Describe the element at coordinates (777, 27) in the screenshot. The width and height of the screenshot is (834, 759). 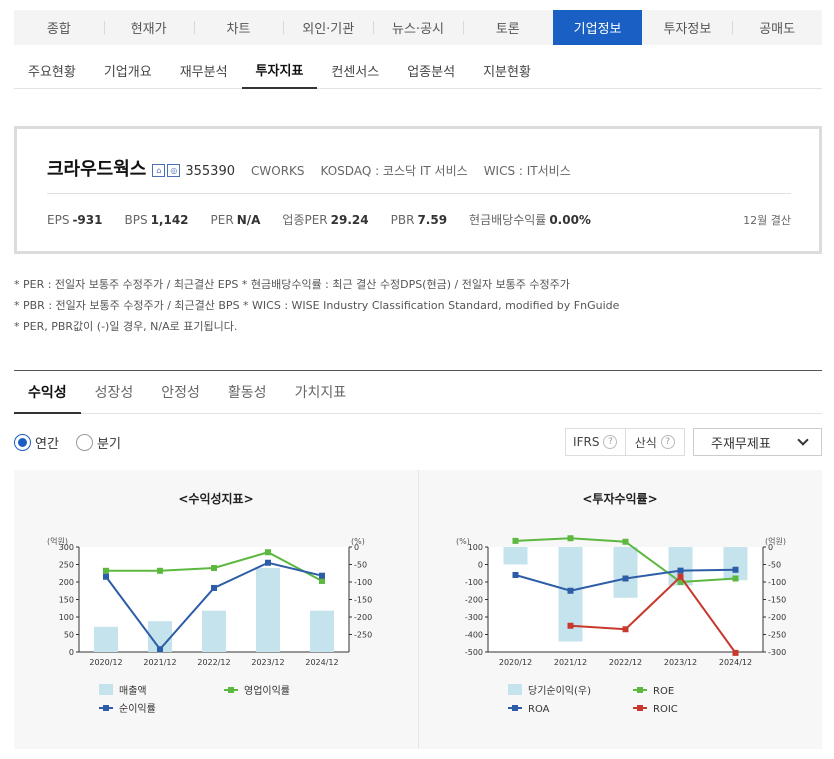
I see `main-tab: 공매도` at that location.